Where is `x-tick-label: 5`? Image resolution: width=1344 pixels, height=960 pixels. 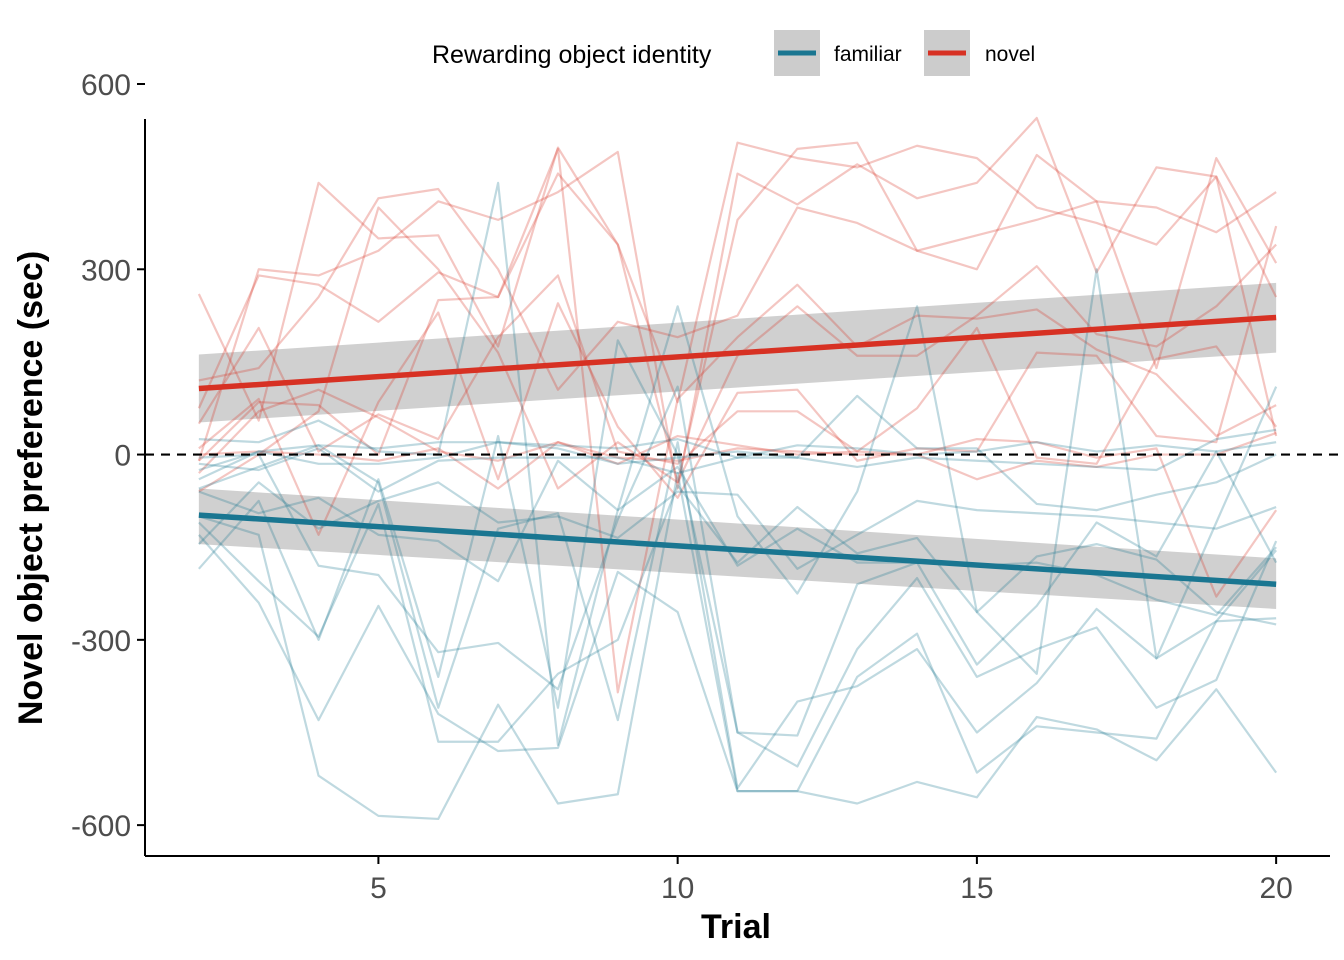 x-tick-label: 5 is located at coordinates (378, 888).